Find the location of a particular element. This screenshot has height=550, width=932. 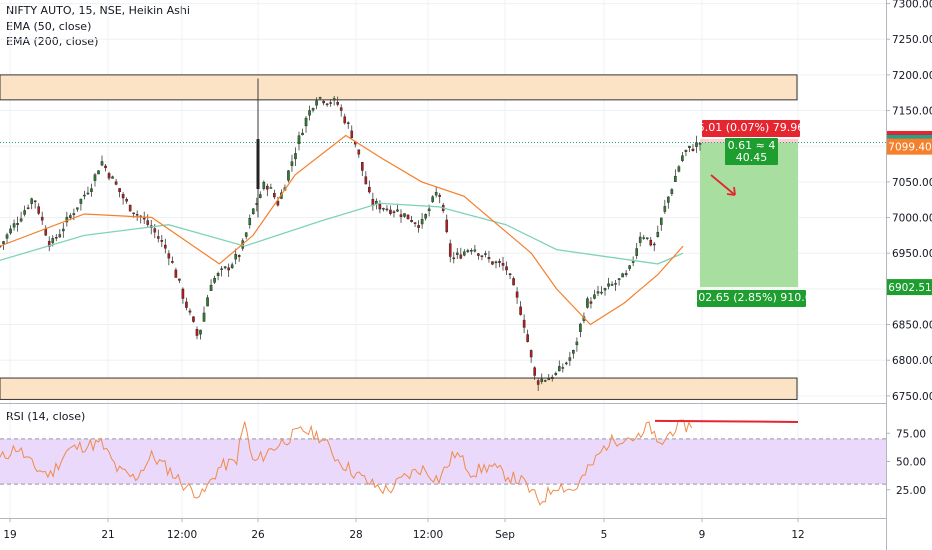

price-tick-label: 7050.00 is located at coordinates (912, 183).